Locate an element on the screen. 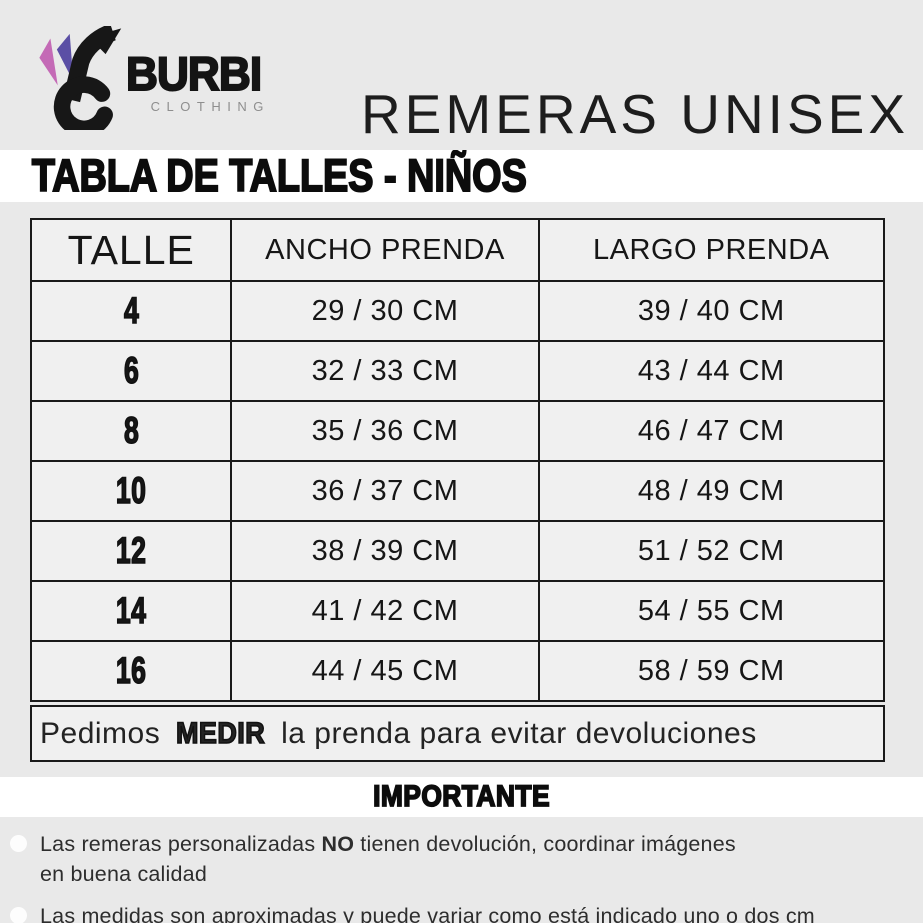 The height and width of the screenshot is (923, 923). section-title: TABLA DE TALLES - NIÑOS is located at coordinates (279, 175).